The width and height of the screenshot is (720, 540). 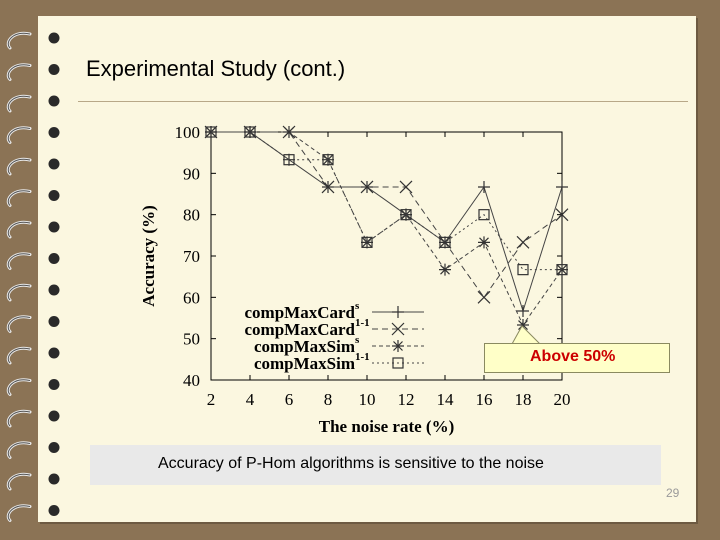 What do you see at coordinates (484, 399) in the screenshot?
I see `x-tick-label: 16` at bounding box center [484, 399].